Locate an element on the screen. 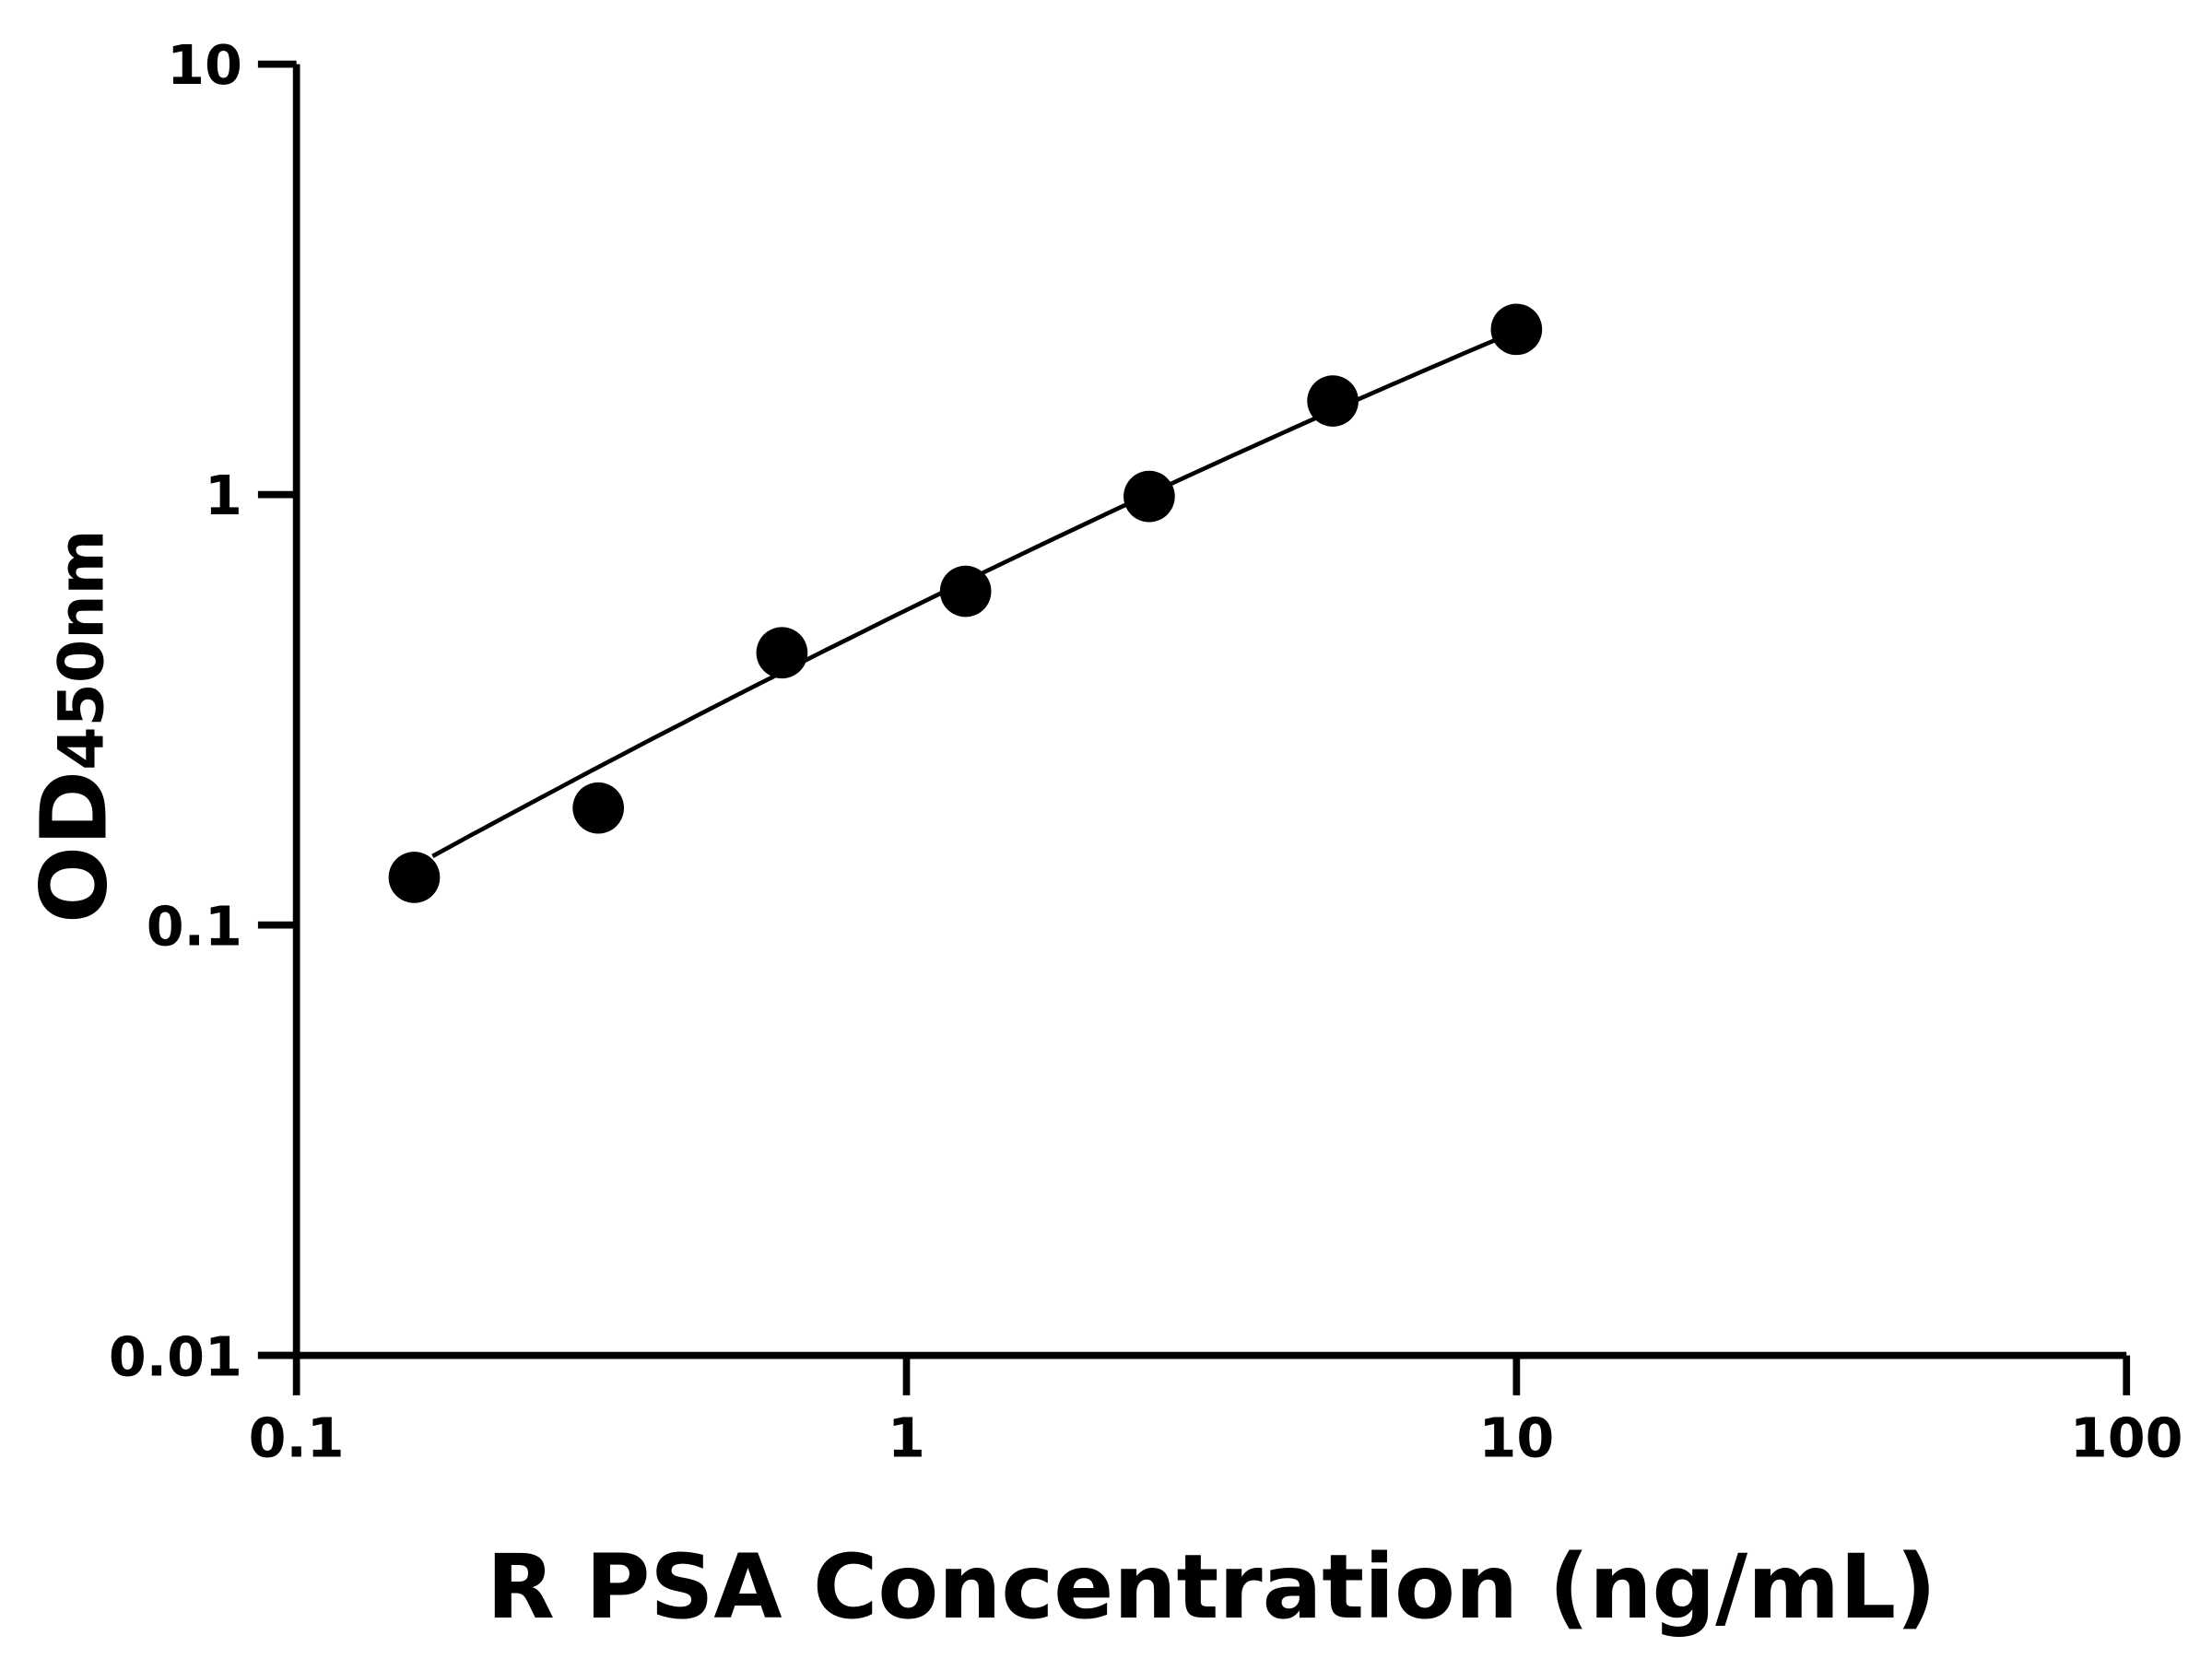 The width and height of the screenshot is (2212, 1659). y-axis-label-main: OD is located at coordinates (74, 847).